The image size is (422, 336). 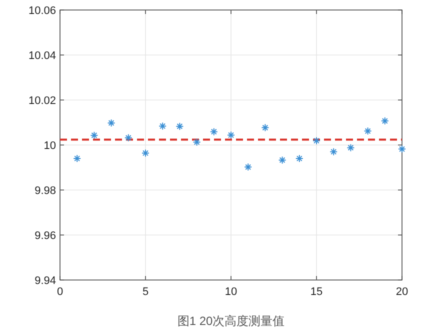 I want to click on y-tick-label: 9.94, so click(x=45, y=281).